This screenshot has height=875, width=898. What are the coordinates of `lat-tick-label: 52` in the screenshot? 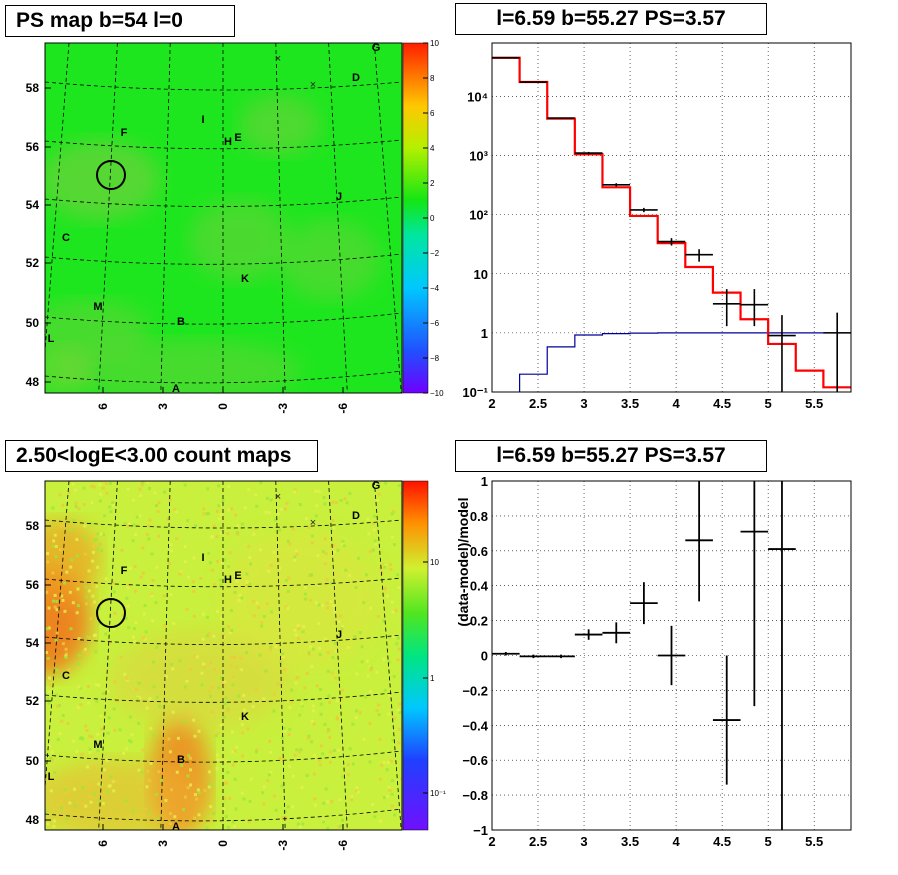 It's located at (33, 263).